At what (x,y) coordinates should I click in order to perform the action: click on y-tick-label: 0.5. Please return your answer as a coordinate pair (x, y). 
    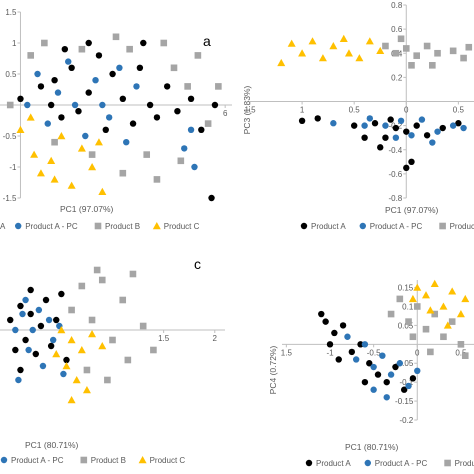
    Looking at the image, I should click on (11, 74).